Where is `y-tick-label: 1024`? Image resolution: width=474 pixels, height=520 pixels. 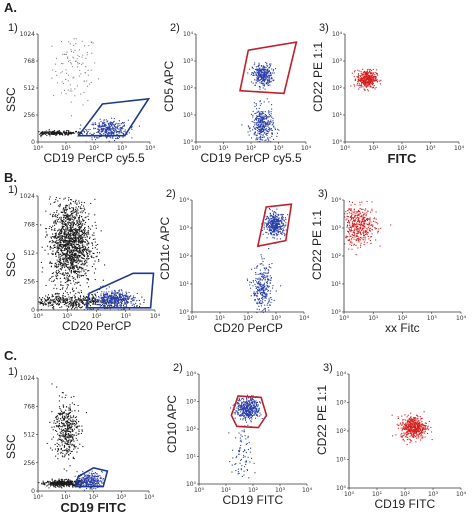
y-tick-label: 1024 is located at coordinates (27, 196).